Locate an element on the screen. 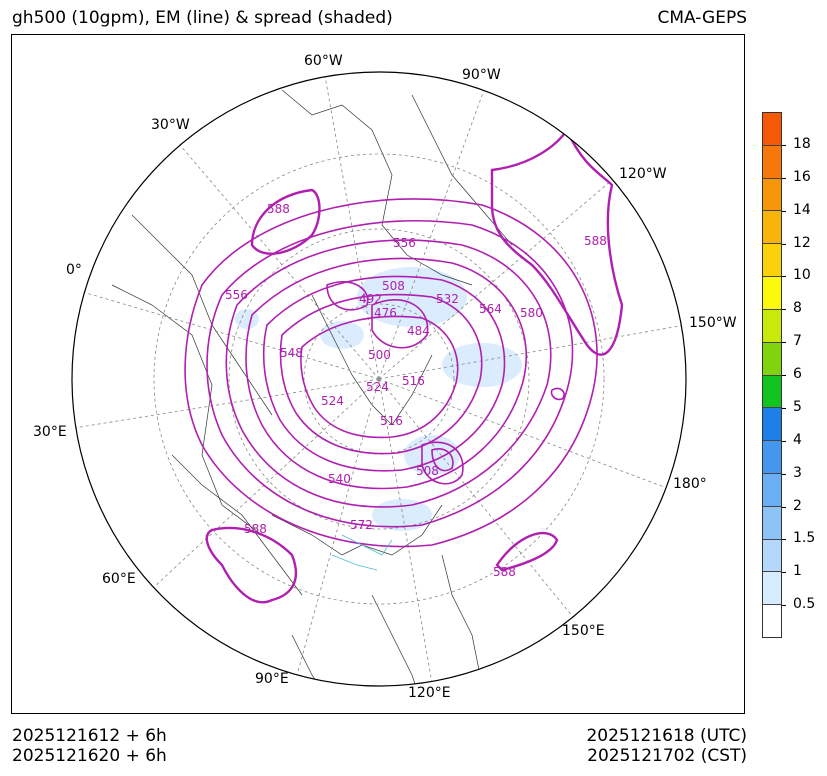  init-time-block: 2025121612 + 6h 2025121620 + 6h is located at coordinates (89, 746).